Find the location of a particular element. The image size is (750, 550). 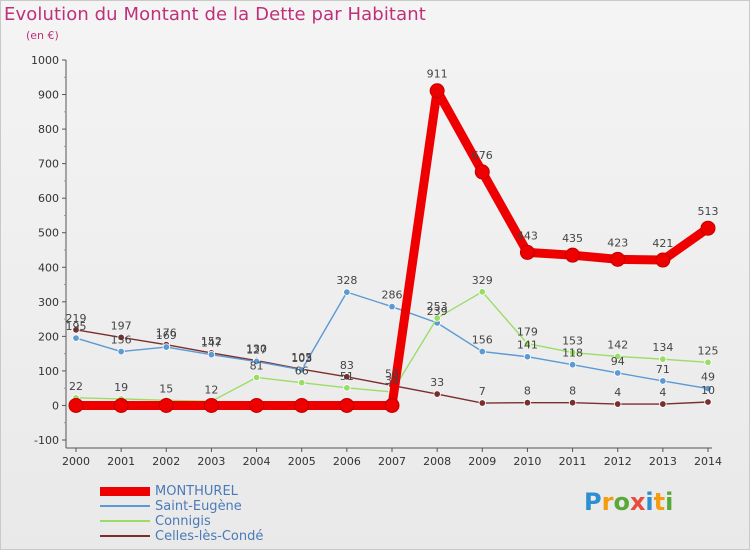

logo-letter: i is located at coordinates (649, 502).